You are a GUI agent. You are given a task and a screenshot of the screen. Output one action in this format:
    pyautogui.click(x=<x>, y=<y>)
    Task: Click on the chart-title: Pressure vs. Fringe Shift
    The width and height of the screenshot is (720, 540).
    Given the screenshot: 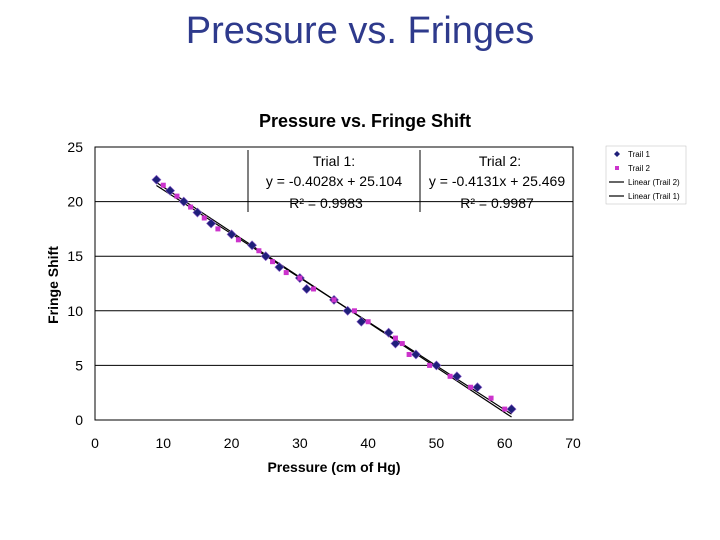 What is the action you would take?
    pyautogui.click(x=365, y=121)
    